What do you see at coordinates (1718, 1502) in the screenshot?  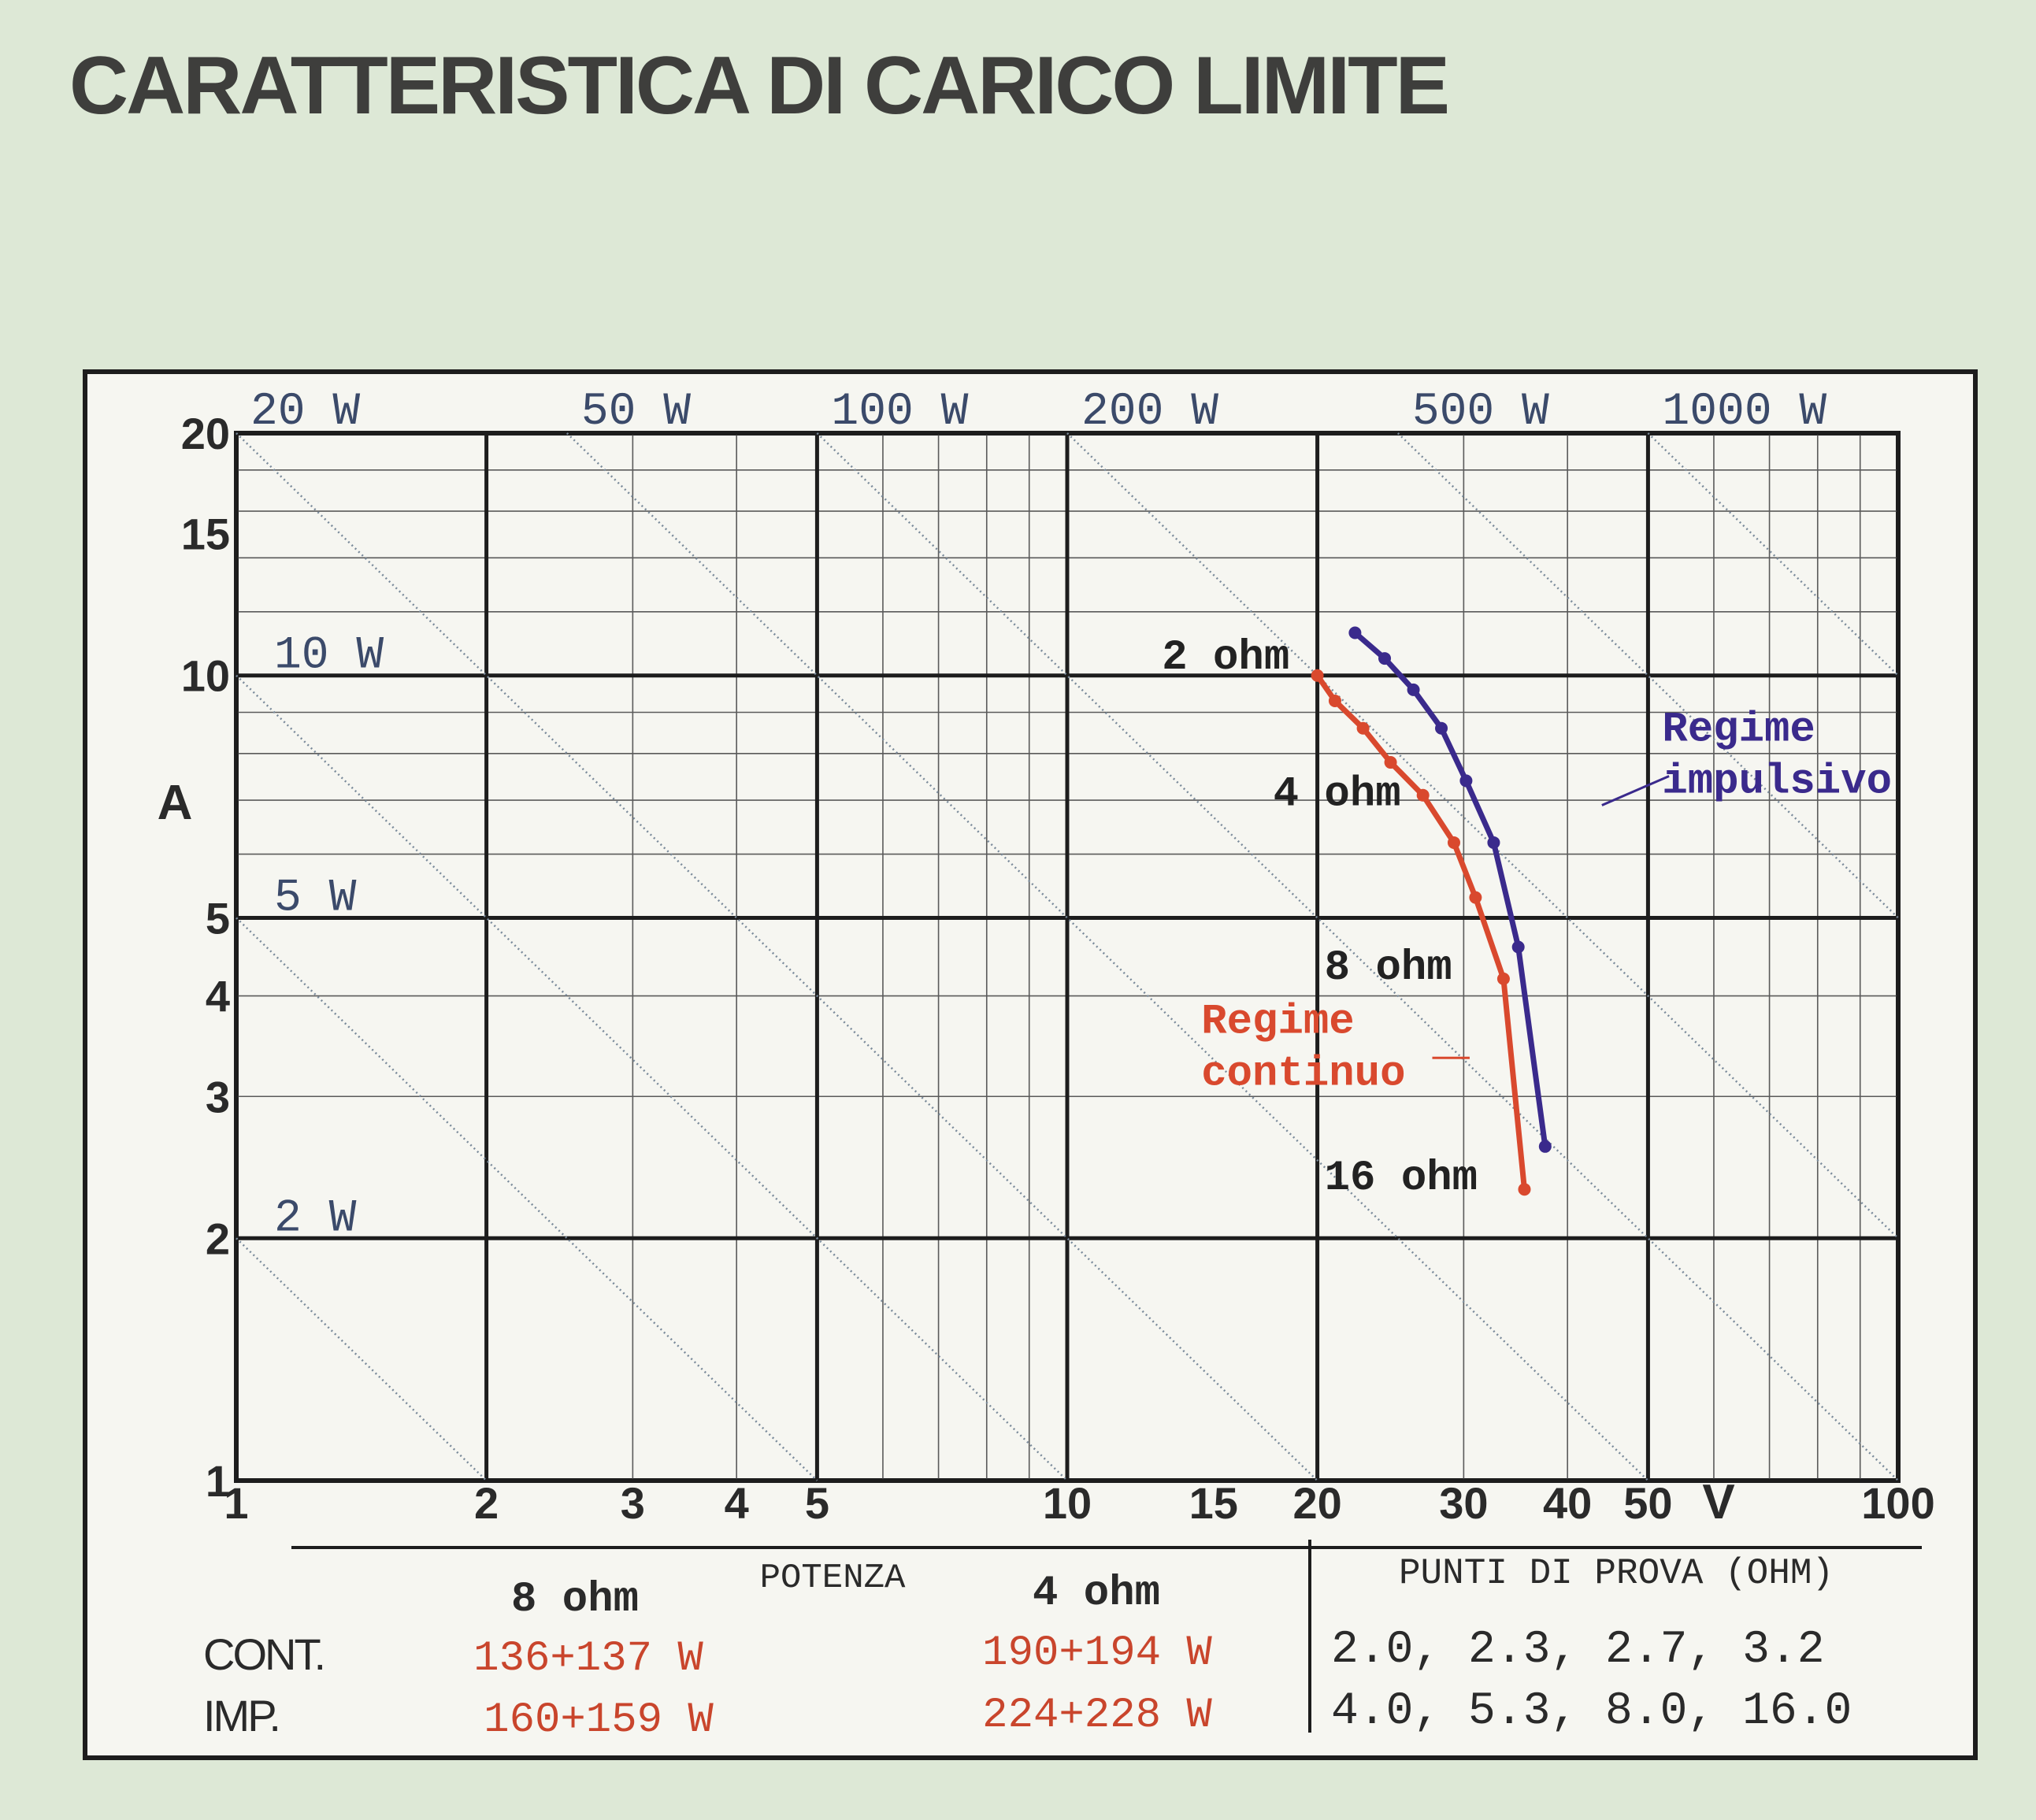 I see `x-axis-label: V` at bounding box center [1718, 1502].